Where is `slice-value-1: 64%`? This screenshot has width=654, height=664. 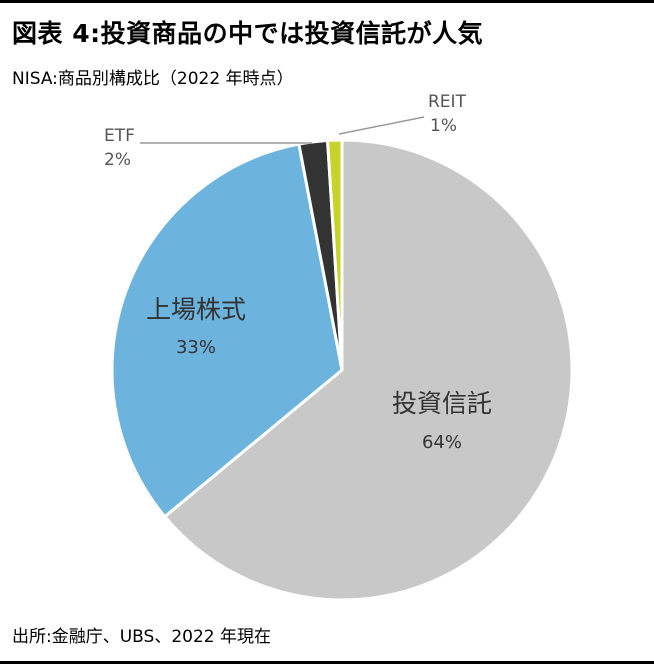 slice-value-1: 64% is located at coordinates (442, 442).